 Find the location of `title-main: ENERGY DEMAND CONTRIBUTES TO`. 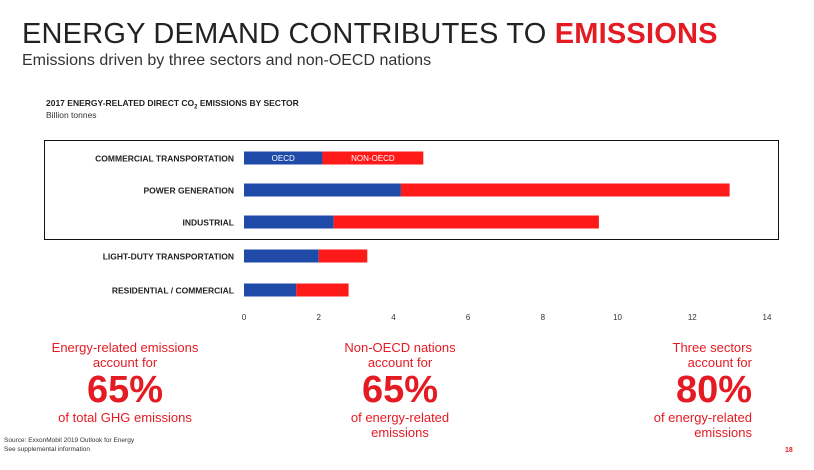

title-main: ENERGY DEMAND CONTRIBUTES TO is located at coordinates (288, 34).